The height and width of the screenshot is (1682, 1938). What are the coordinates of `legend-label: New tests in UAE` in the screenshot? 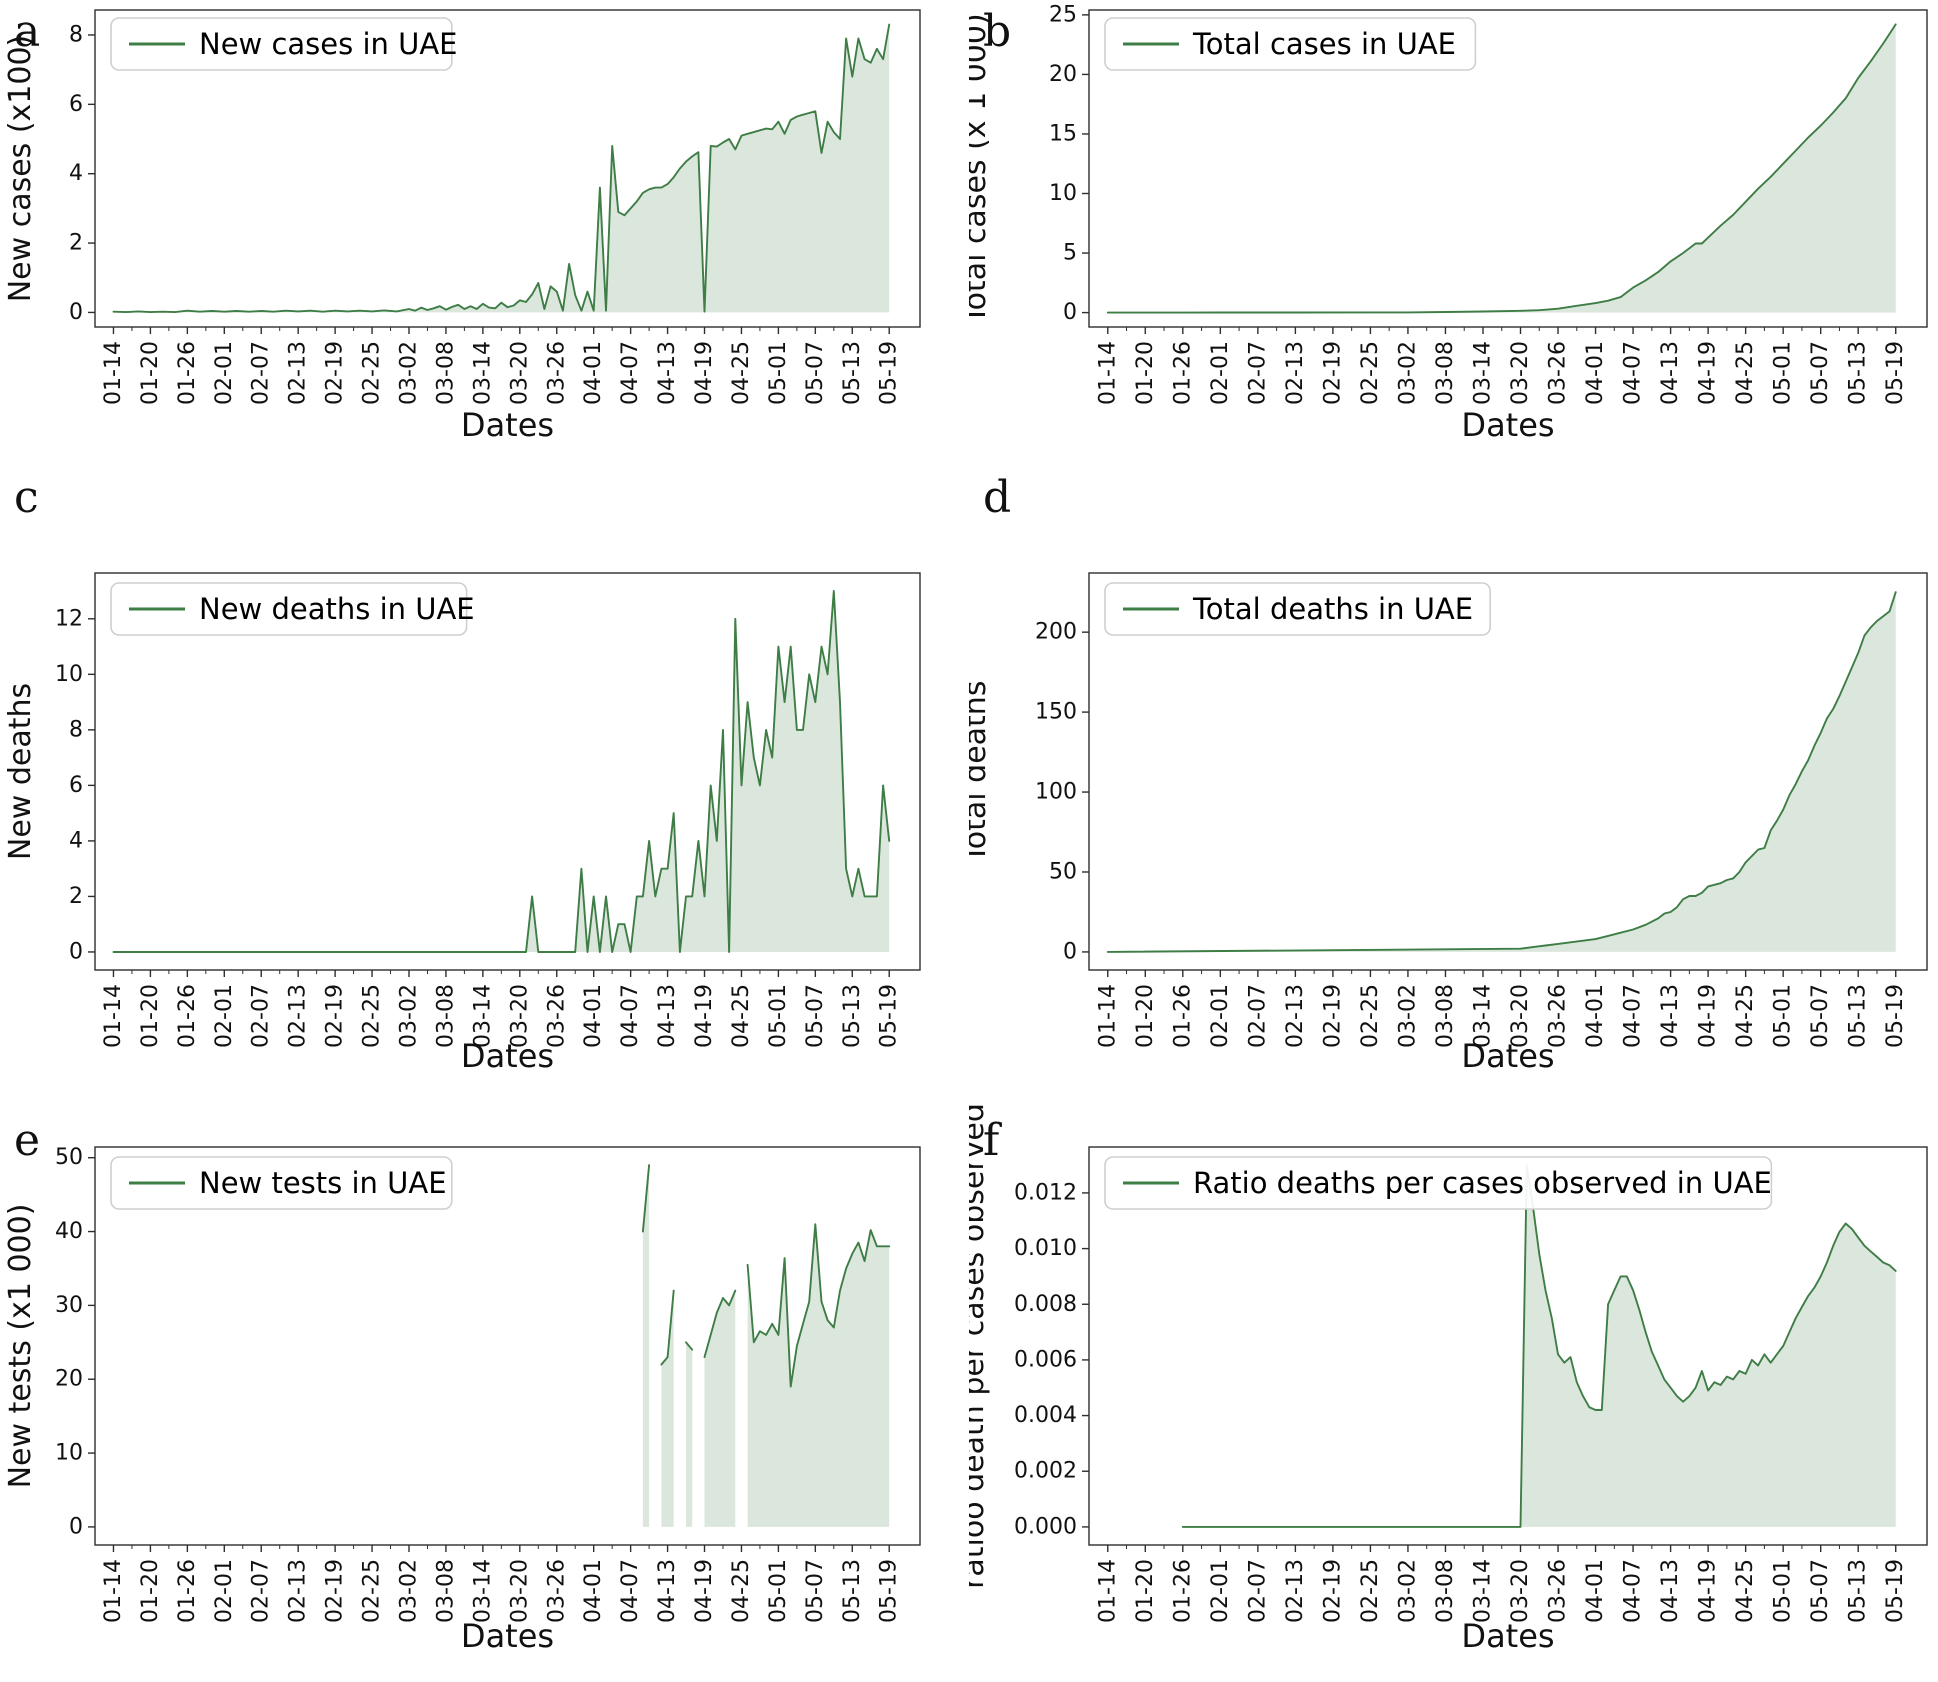 It's located at (323, 1183).